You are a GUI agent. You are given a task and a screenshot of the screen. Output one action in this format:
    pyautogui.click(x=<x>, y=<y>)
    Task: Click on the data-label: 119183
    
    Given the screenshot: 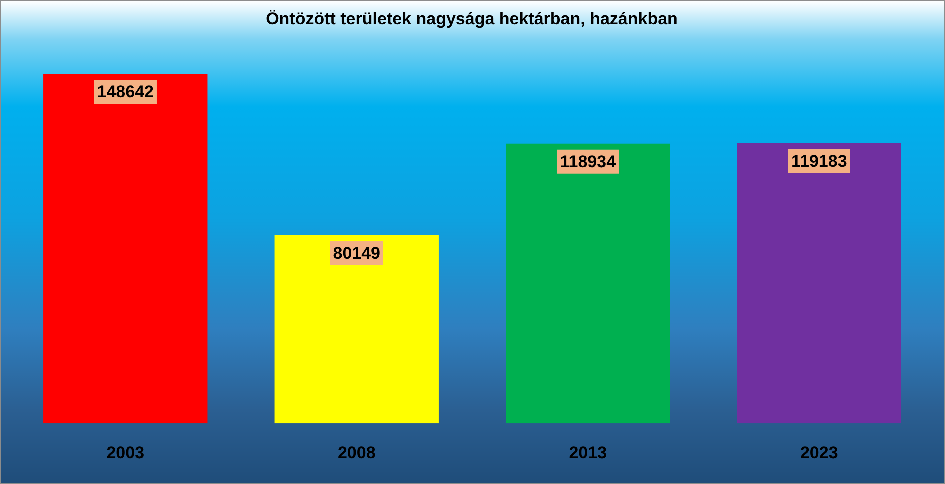 What is the action you would take?
    pyautogui.click(x=819, y=161)
    